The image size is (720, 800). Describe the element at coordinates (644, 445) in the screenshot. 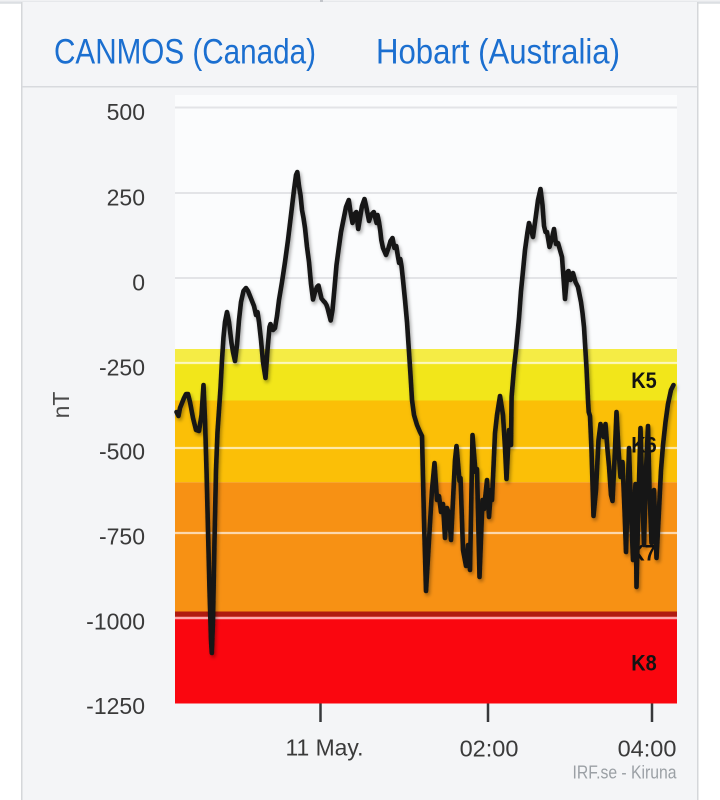

I see `svg-text: K6` at that location.